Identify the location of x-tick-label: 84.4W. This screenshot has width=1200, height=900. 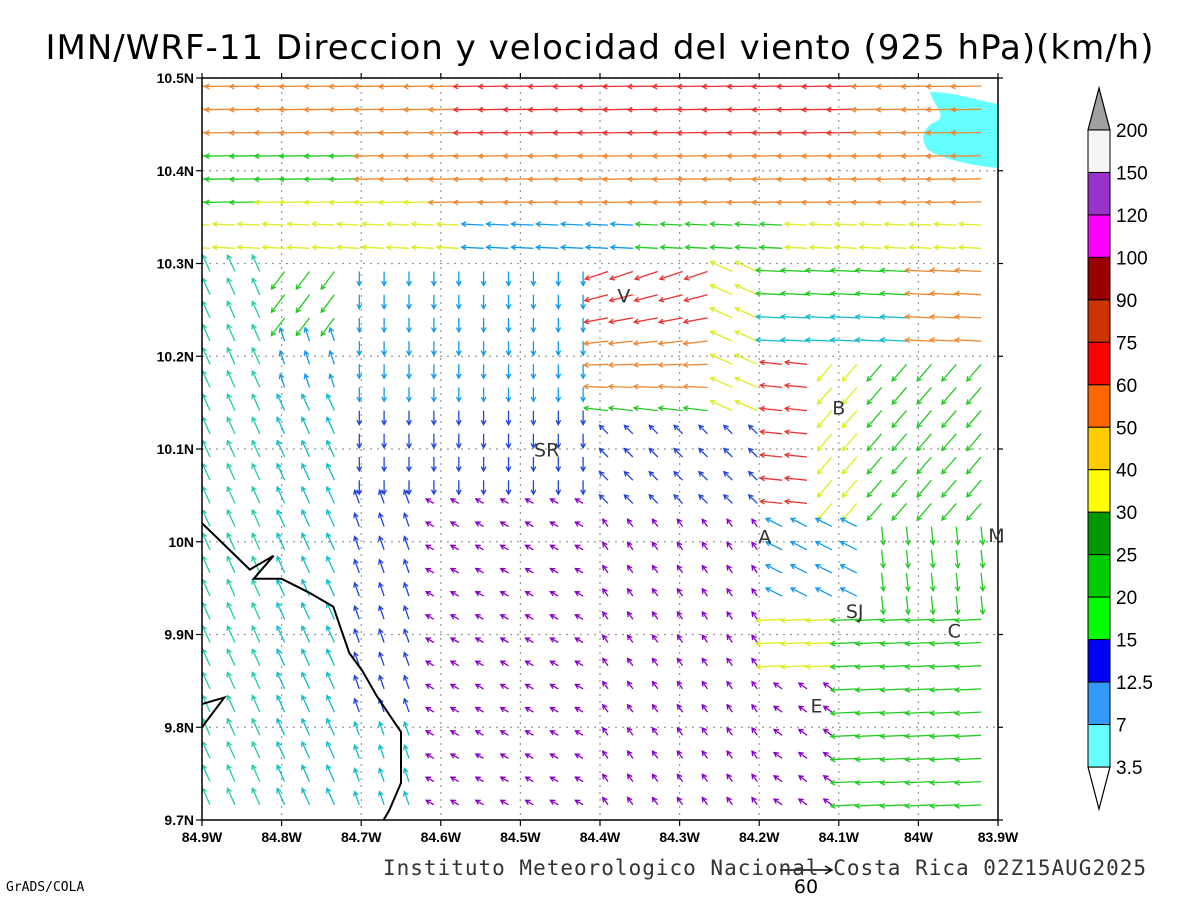
(600, 837).